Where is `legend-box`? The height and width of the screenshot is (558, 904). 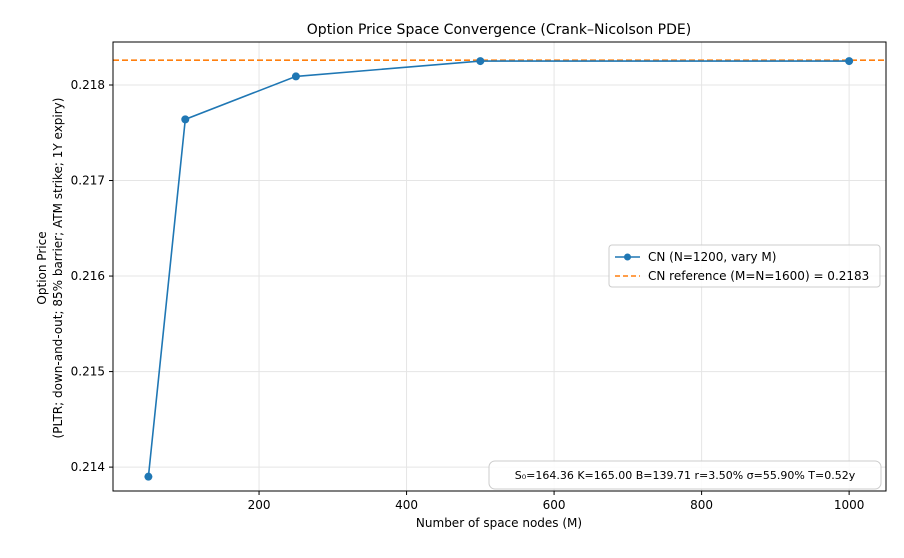 legend-box is located at coordinates (744, 266).